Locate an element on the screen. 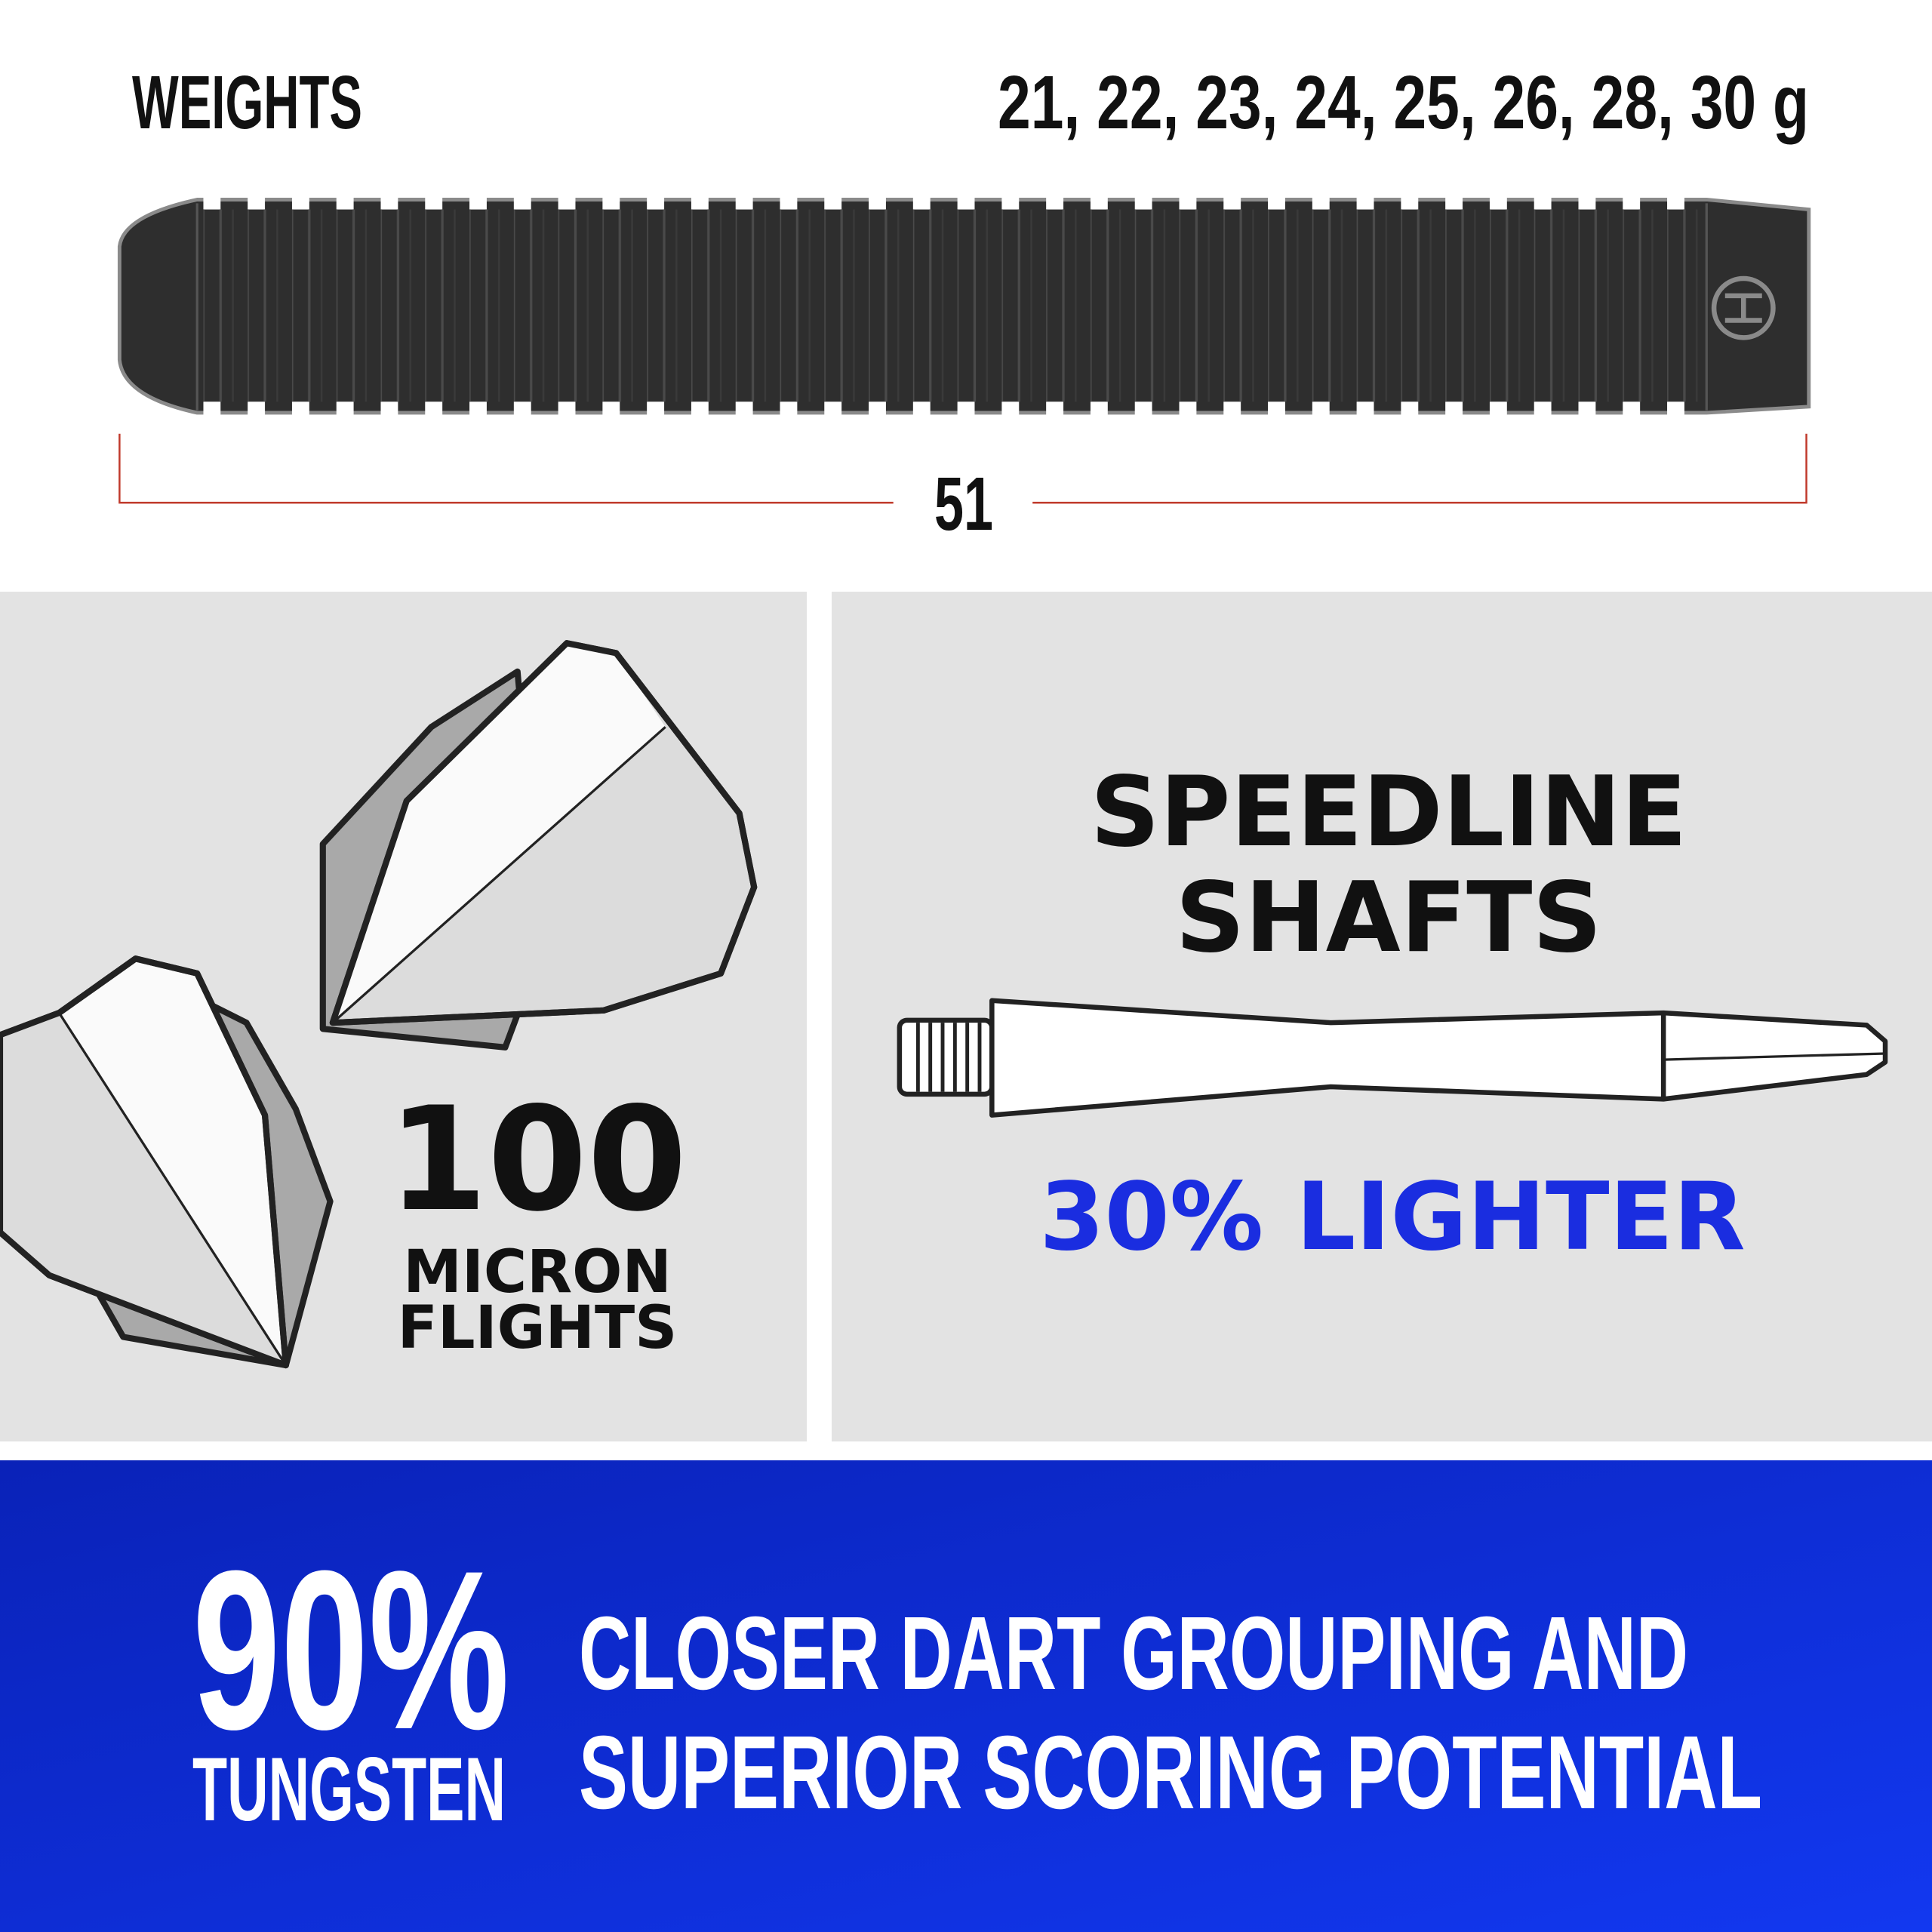  shafts-title-line1: SPEEDLINE is located at coordinates (1389, 812).